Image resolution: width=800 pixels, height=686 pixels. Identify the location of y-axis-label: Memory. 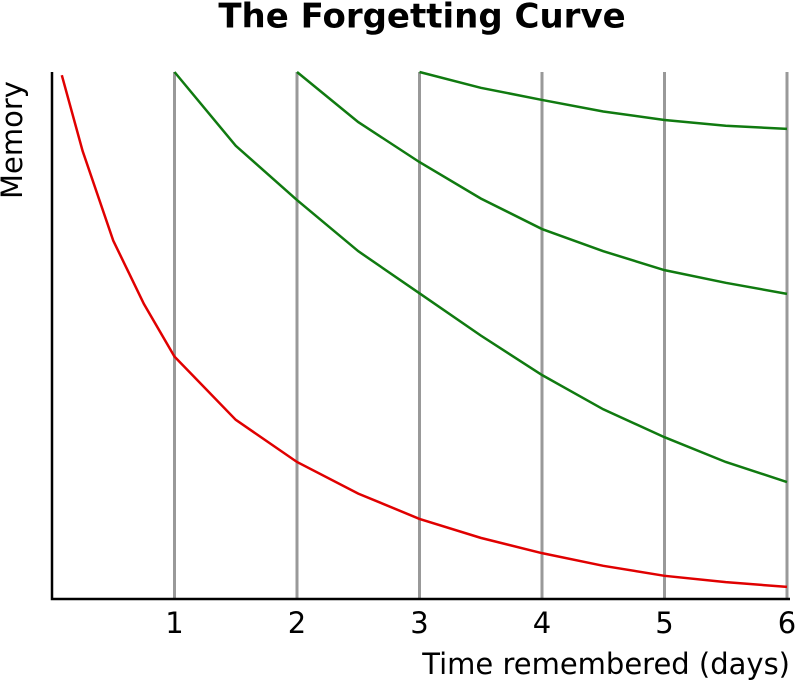
(14, 140).